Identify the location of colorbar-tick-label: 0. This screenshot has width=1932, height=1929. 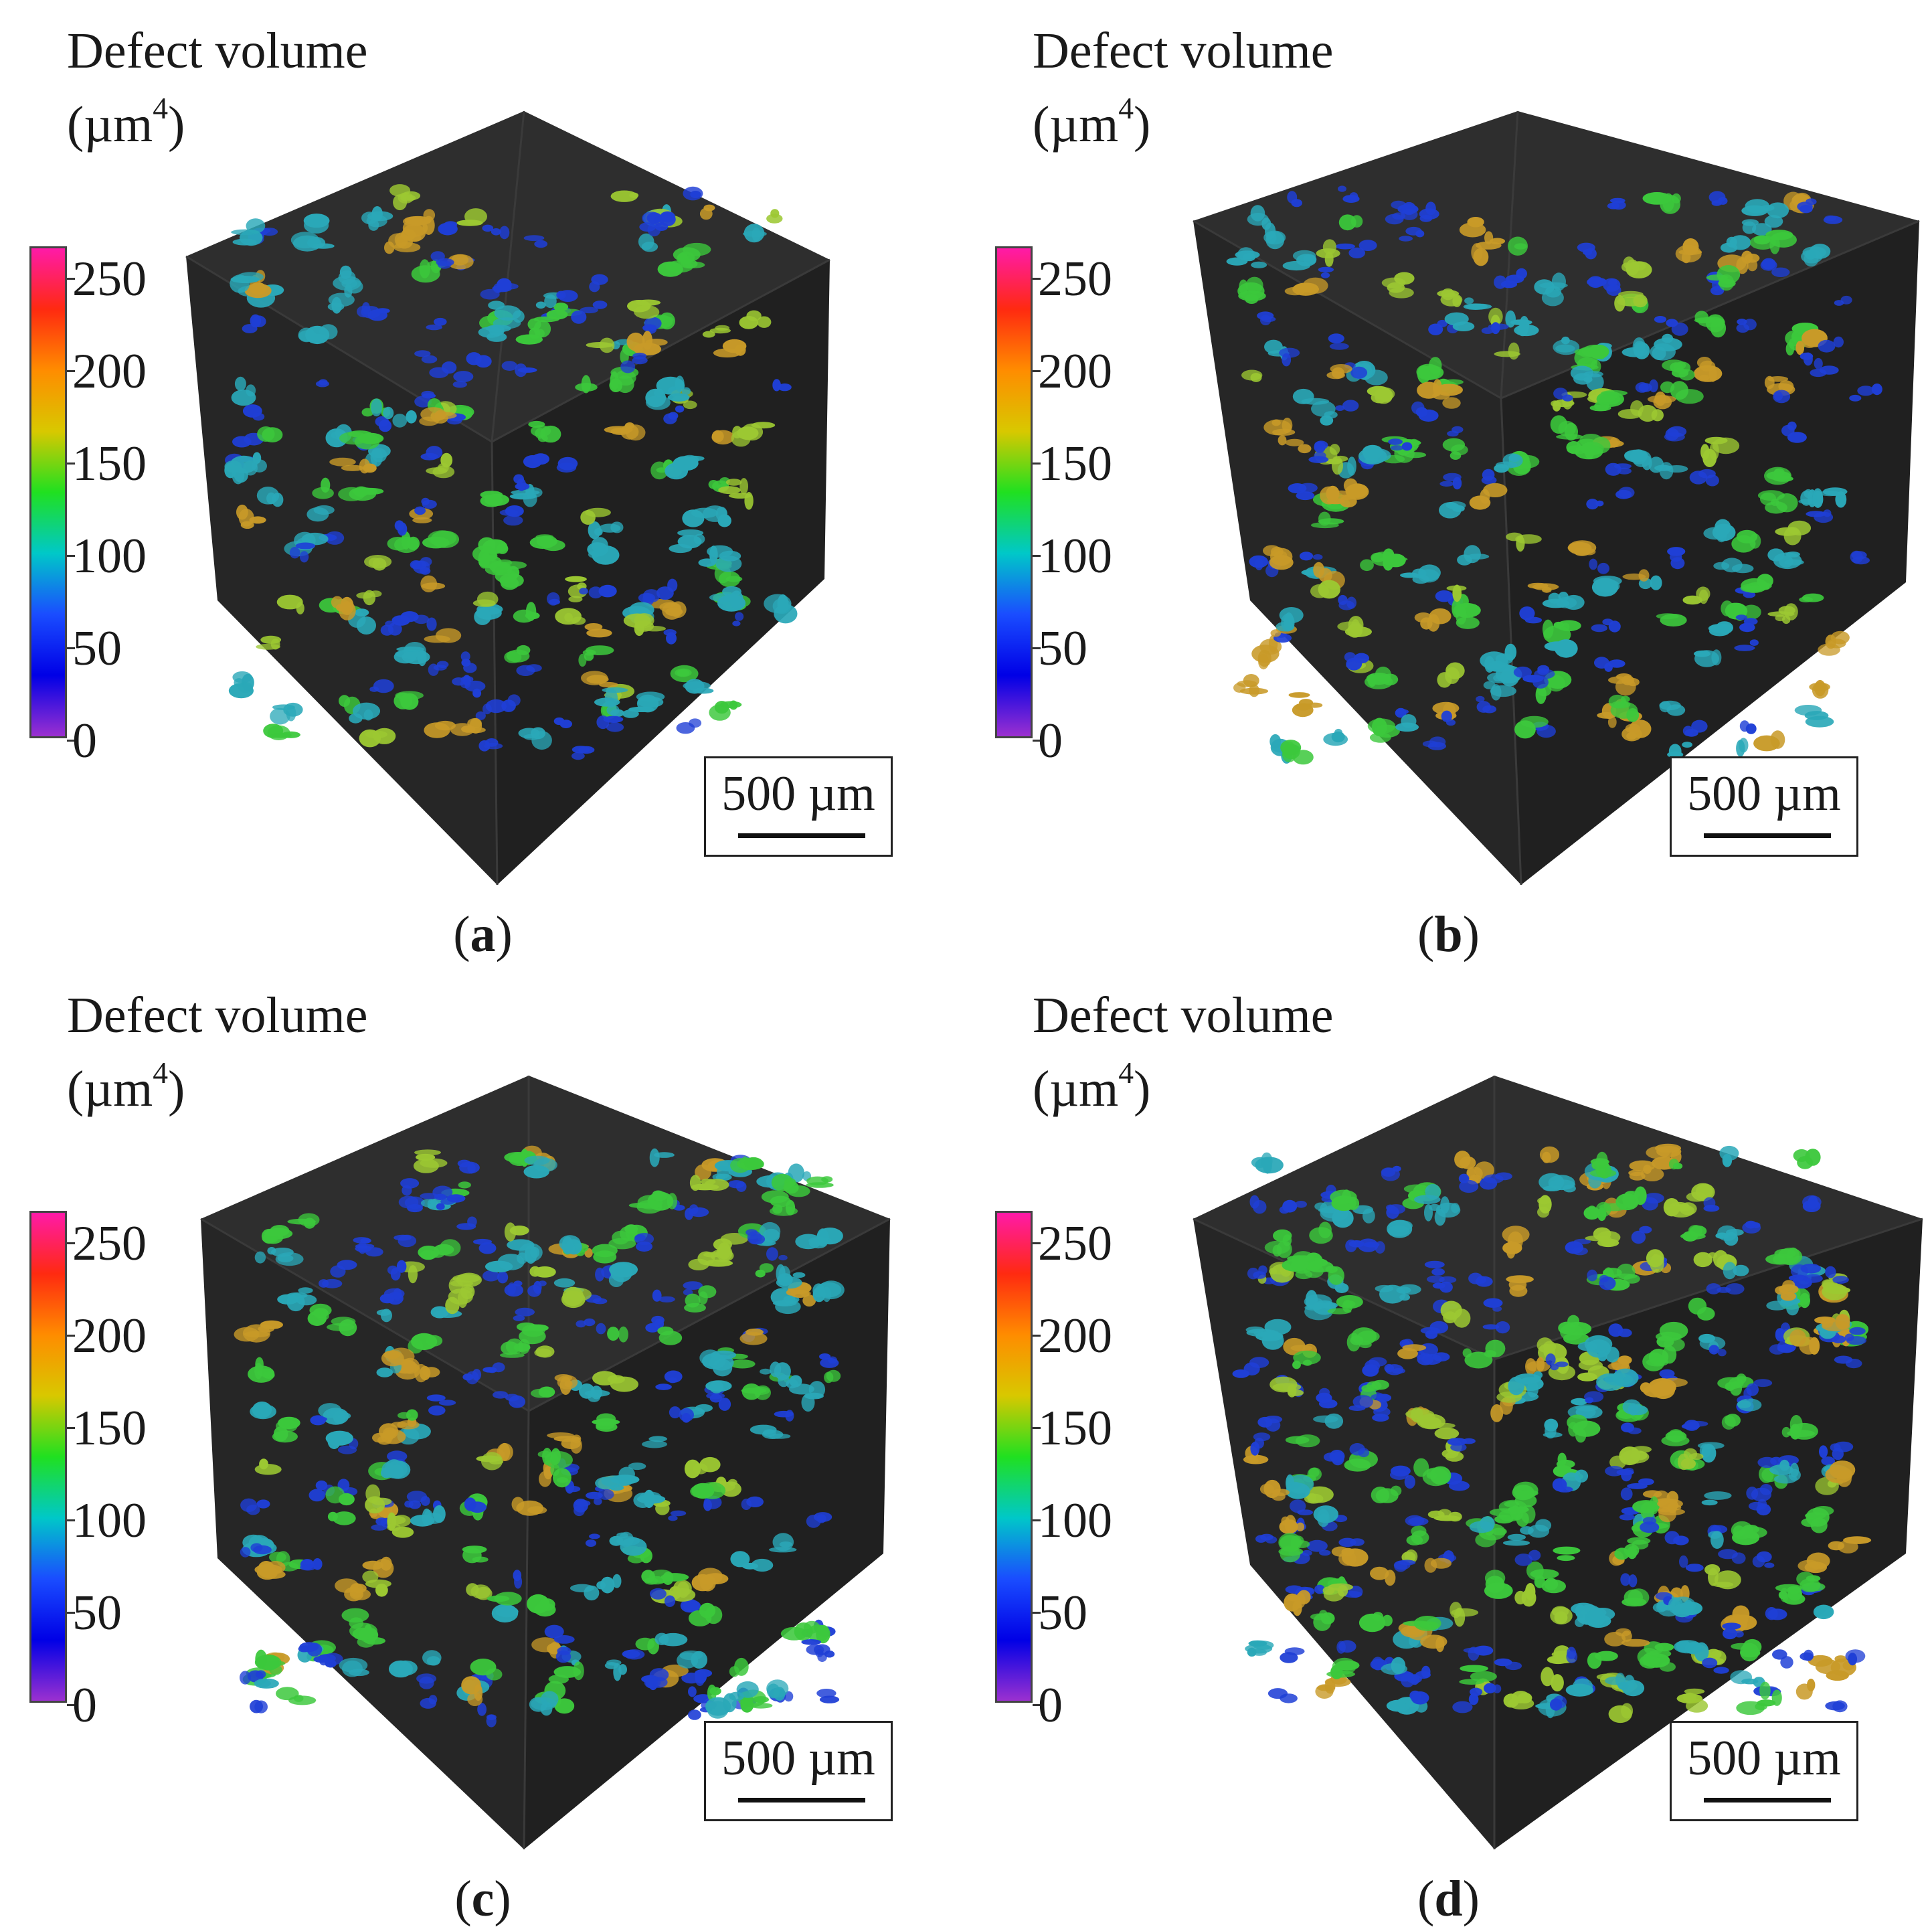
(1050, 1705).